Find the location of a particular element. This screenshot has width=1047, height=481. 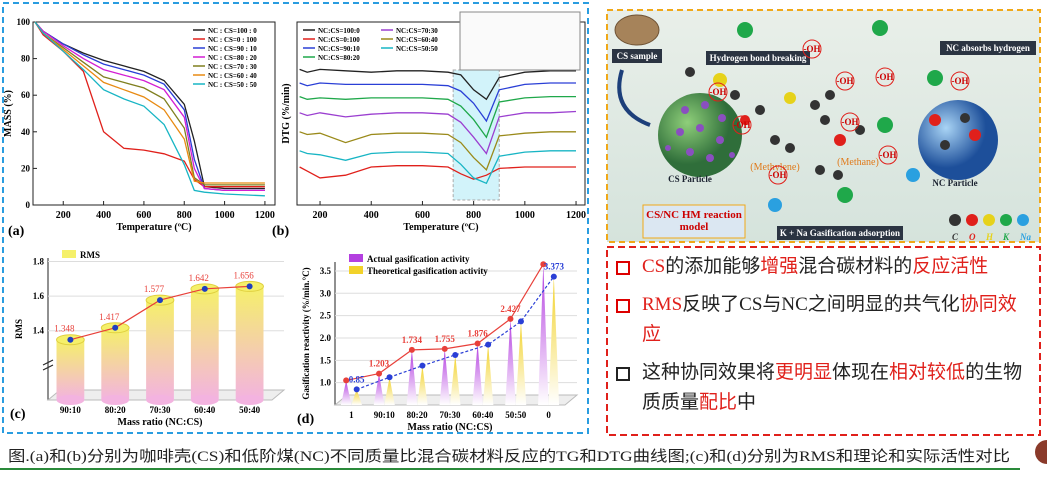

legend-label: NC : CS=50 : 50 is located at coordinates (232, 85).